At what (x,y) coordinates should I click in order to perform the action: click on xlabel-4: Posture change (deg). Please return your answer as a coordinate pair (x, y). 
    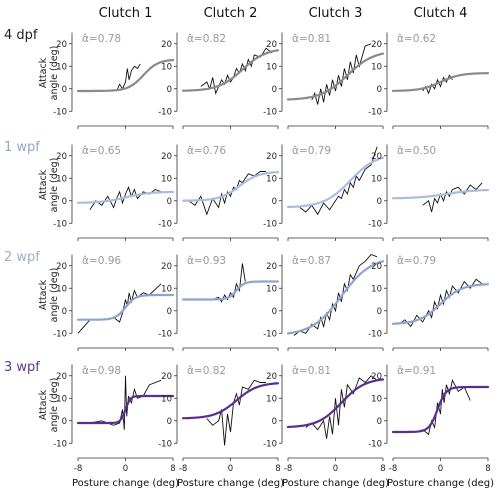
    Looking at the image, I should click on (440, 483).